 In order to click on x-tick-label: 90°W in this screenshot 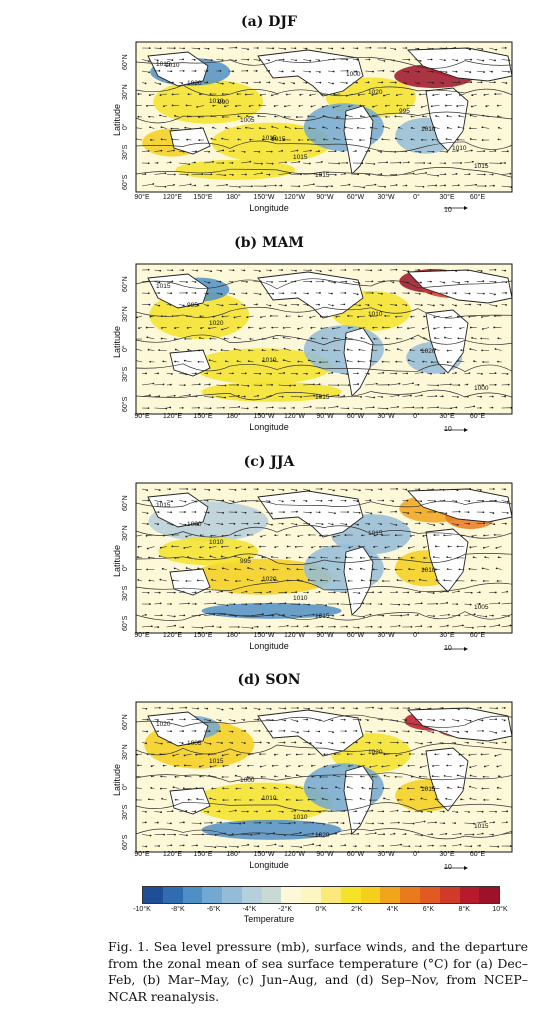, I will do `click(325, 416)`.